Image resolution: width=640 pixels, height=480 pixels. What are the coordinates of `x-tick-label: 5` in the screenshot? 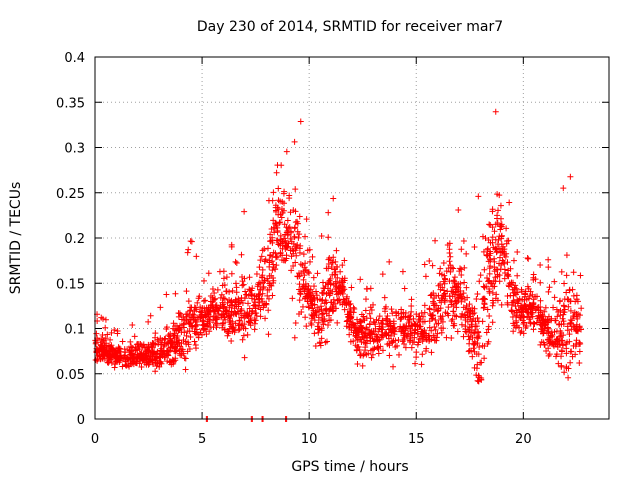 It's located at (202, 439).